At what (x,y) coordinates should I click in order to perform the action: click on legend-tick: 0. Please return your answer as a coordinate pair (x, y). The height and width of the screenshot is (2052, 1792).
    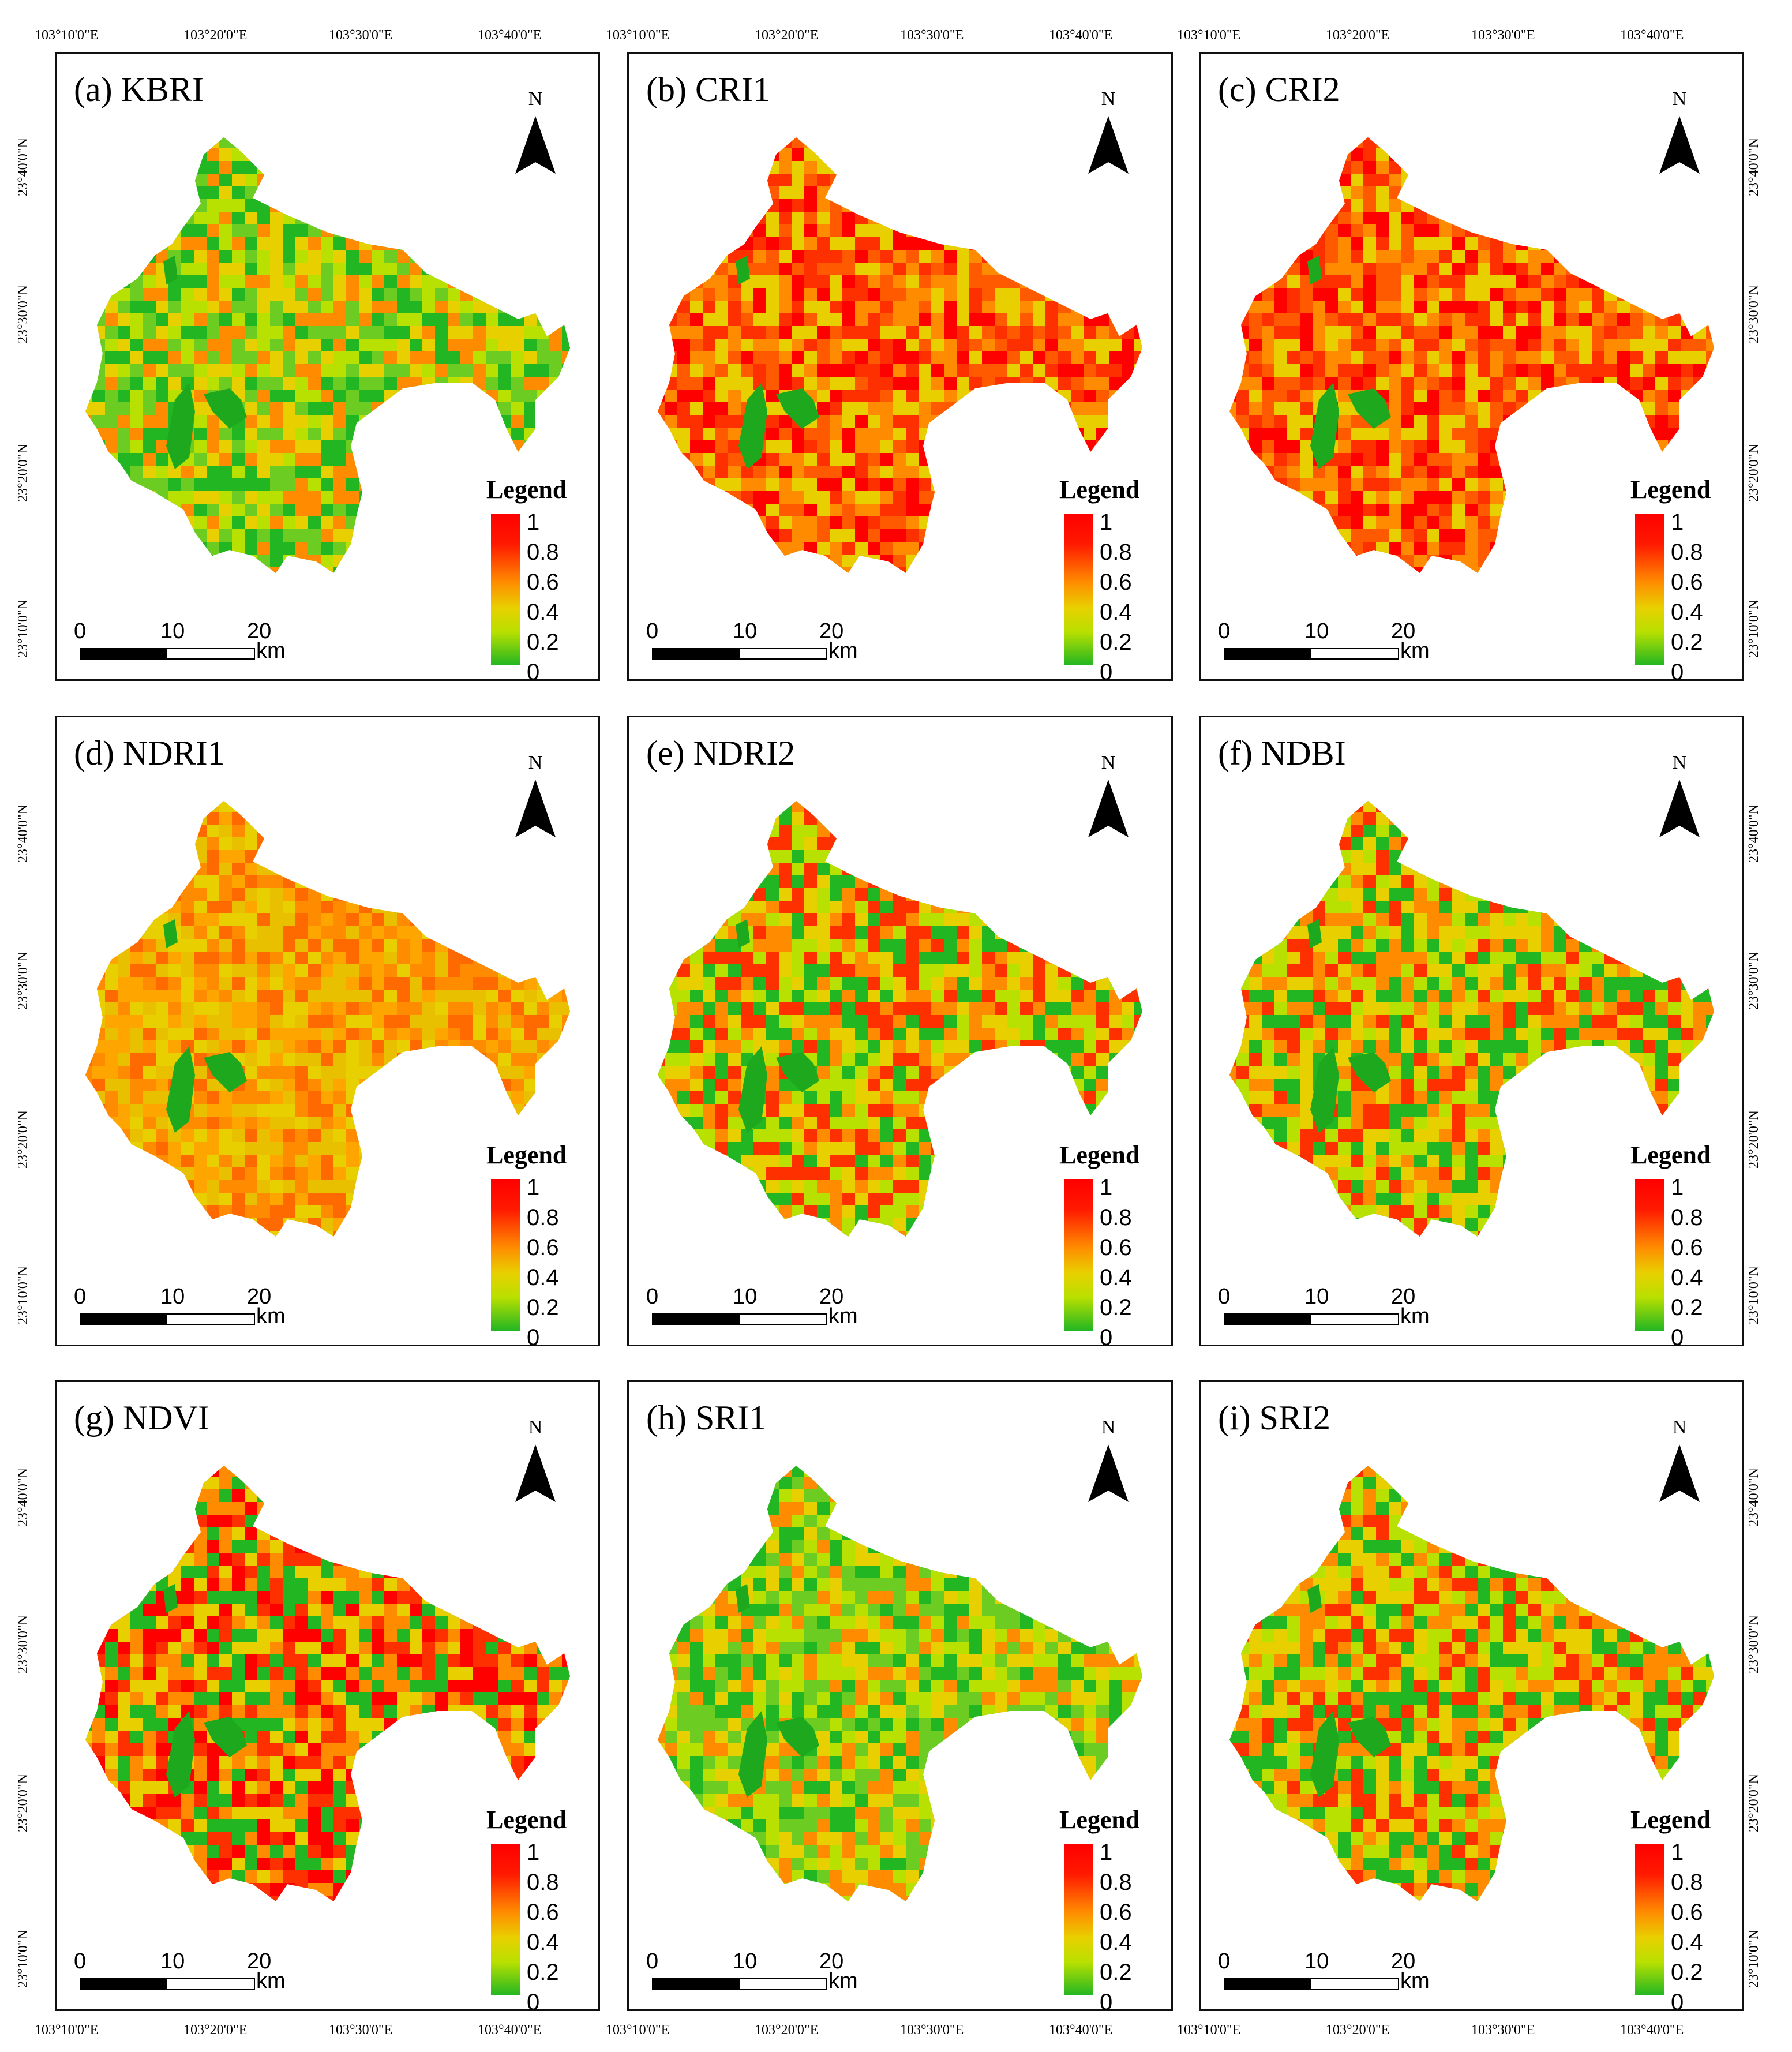
    Looking at the image, I should click on (1677, 672).